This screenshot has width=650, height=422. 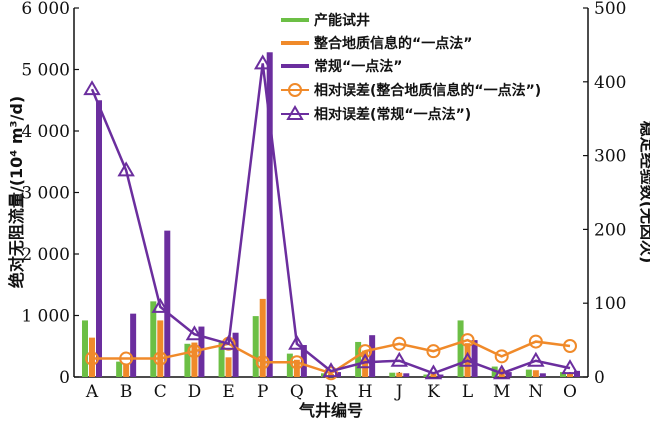 What do you see at coordinates (45, 71) in the screenshot?
I see `y-tick-label: 5 000` at bounding box center [45, 71].